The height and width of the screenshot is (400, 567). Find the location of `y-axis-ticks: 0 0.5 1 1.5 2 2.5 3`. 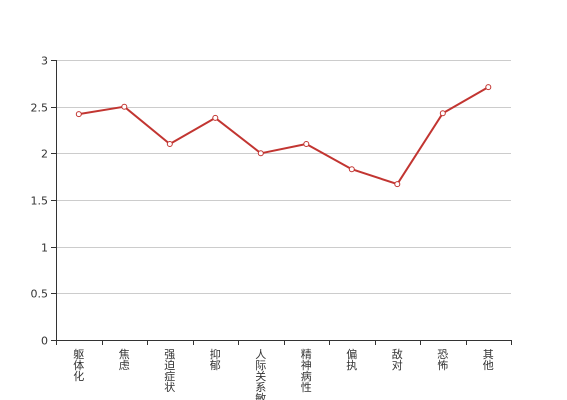

y-axis-ticks: 0 0.5 1 1.5 2 2.5 3 is located at coordinates (43, 201).